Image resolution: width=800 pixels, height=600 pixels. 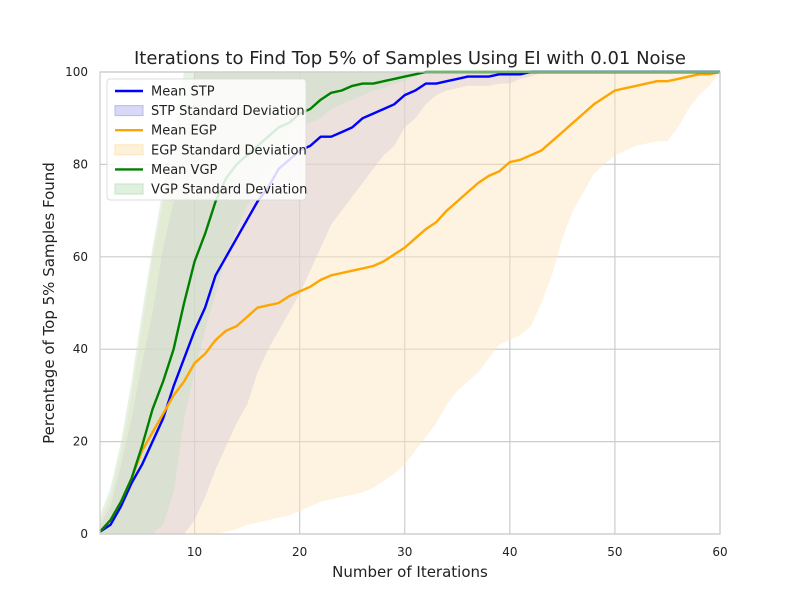 What do you see at coordinates (194, 552) in the screenshot?
I see `x-tick-label: 10` at bounding box center [194, 552].